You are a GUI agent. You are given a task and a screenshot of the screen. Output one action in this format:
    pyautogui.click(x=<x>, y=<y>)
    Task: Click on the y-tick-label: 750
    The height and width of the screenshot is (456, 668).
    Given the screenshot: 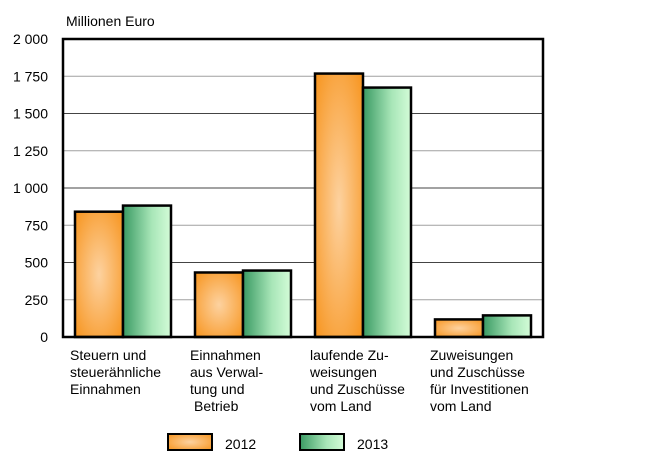 What is the action you would take?
    pyautogui.click(x=37, y=225)
    